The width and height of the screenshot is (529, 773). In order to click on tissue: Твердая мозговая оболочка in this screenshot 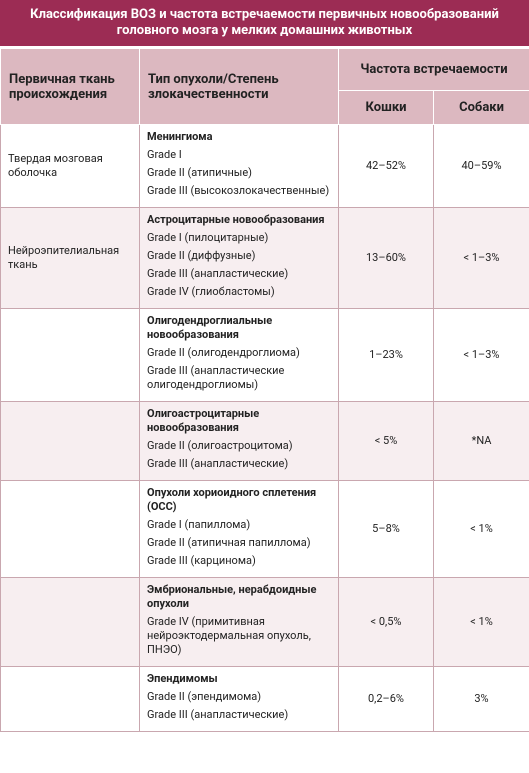, I will do `click(55, 165)`.